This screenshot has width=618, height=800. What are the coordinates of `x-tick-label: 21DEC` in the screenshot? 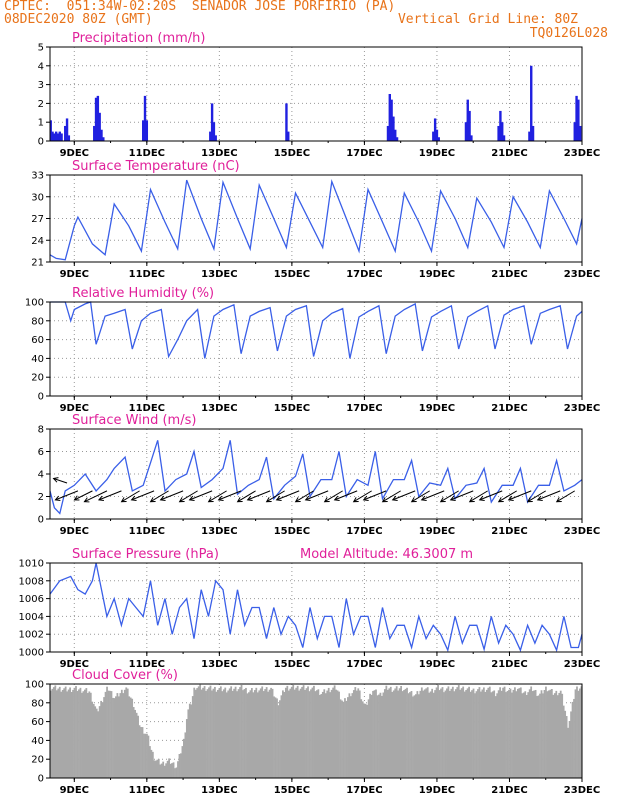 It's located at (509, 531).